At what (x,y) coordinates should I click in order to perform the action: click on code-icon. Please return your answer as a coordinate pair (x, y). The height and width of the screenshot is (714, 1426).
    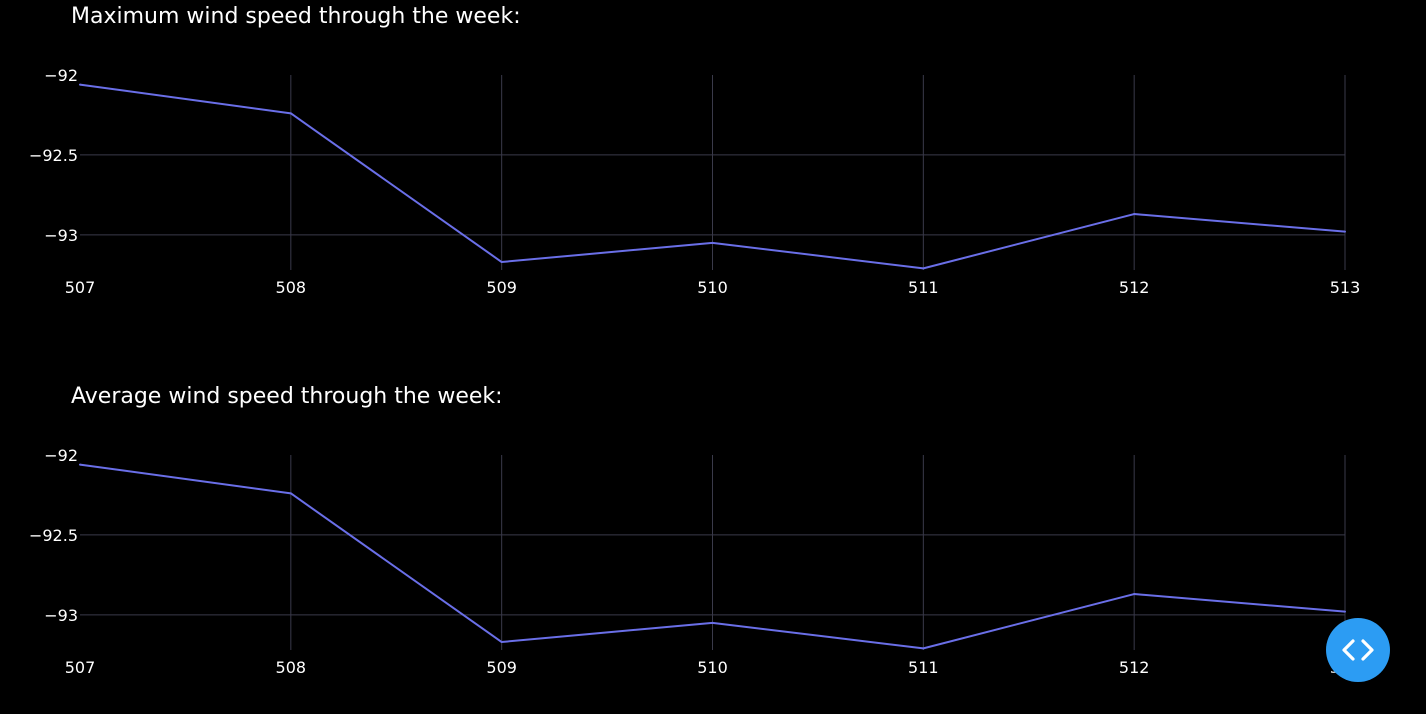
    Looking at the image, I should click on (1358, 650).